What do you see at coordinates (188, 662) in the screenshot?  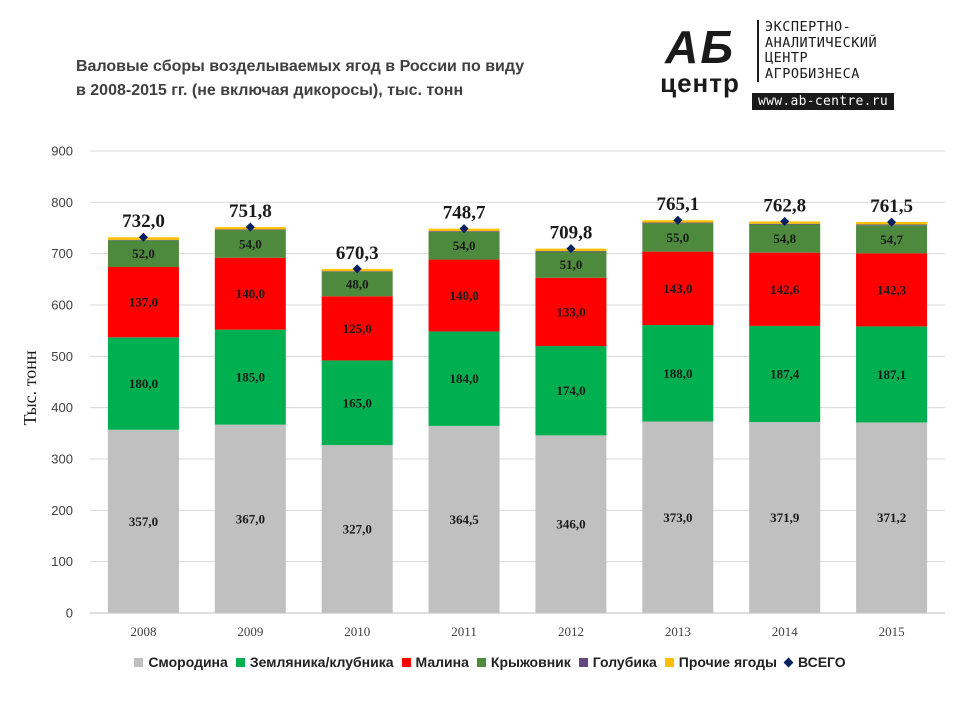 I see `legend-label: Смородина` at bounding box center [188, 662].